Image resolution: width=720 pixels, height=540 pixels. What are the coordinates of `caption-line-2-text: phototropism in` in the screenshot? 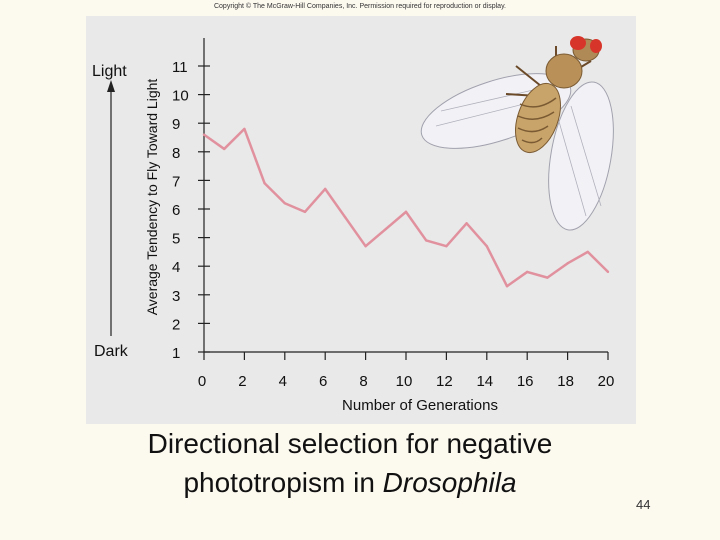 It's located at (283, 482).